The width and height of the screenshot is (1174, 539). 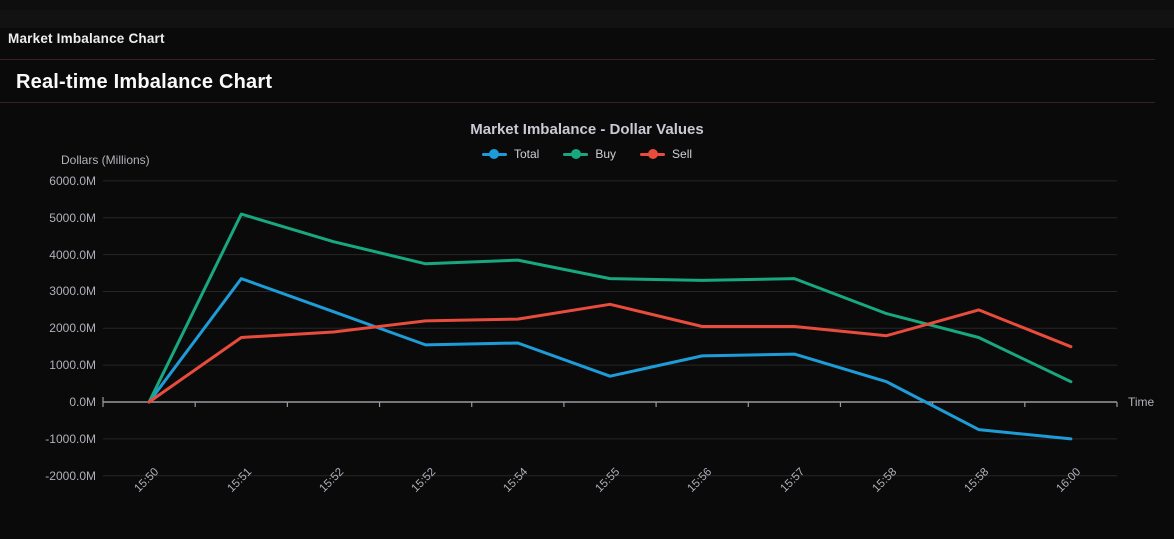 I want to click on y-tick-label: -2000.0M, so click(x=70, y=475).